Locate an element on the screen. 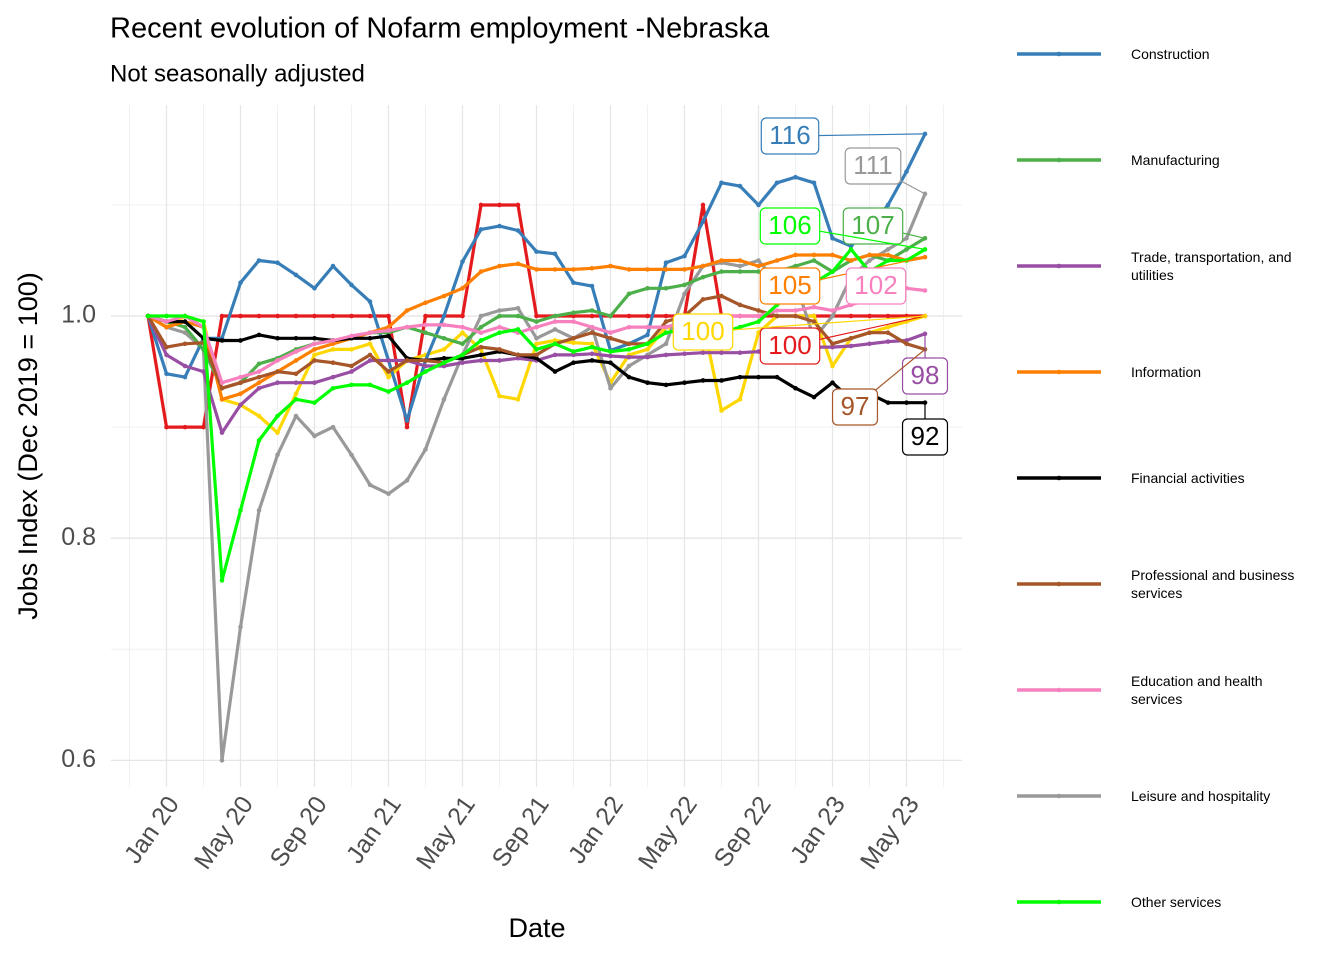 The width and height of the screenshot is (1344, 960). label-box is located at coordinates (925, 376).